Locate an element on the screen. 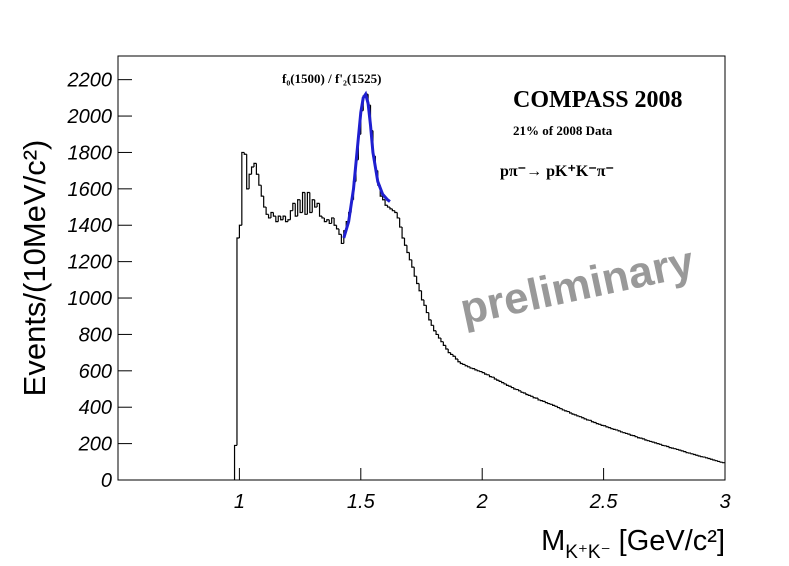  x-axis-label: MK⁺K⁻ [GeV/c²] is located at coordinates (633, 544).